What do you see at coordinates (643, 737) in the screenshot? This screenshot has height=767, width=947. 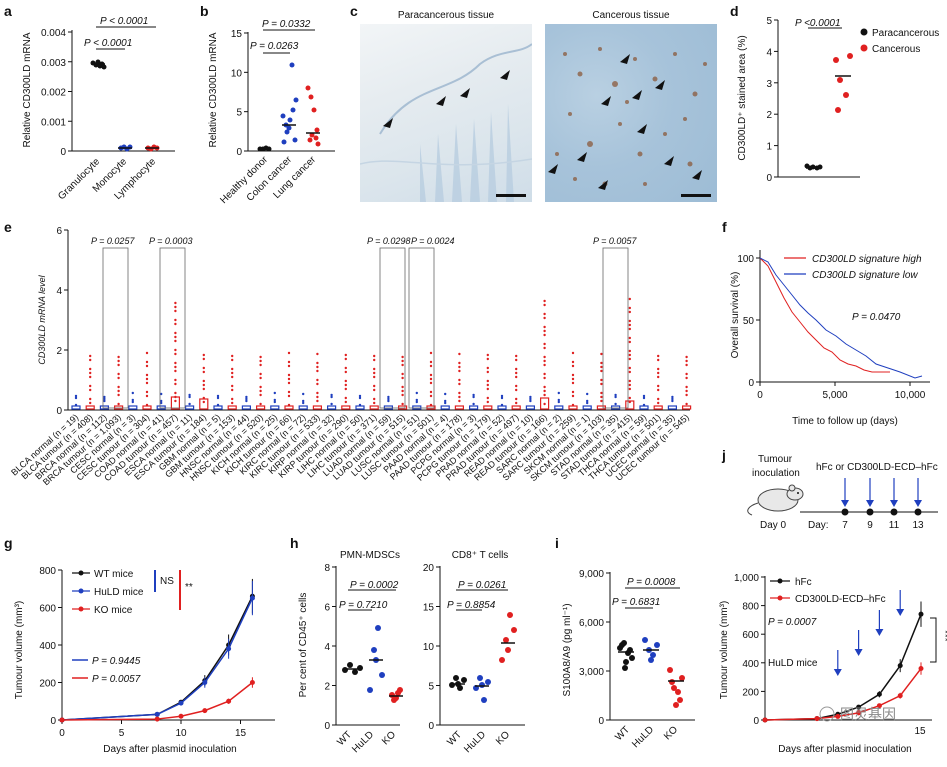 I see `panel-i-cat-2: HuLD` at bounding box center [643, 737].